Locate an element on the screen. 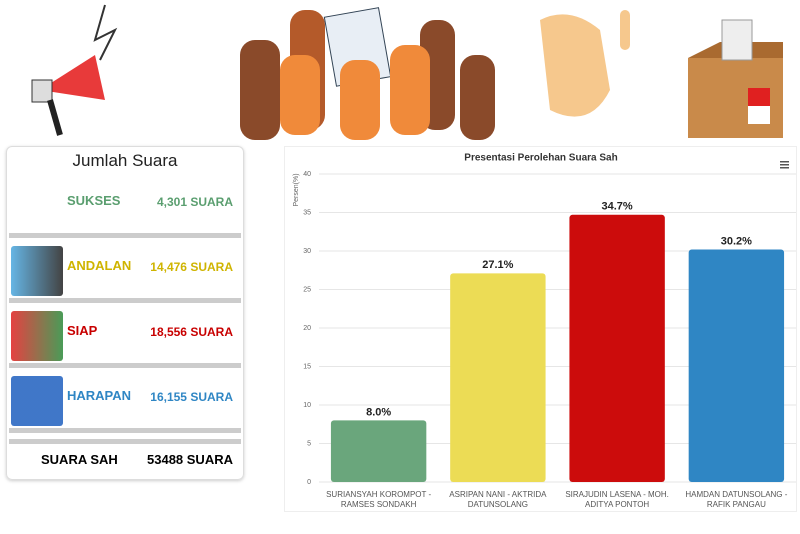  candidate-votes: 16,155 SUARA is located at coordinates (191, 397).